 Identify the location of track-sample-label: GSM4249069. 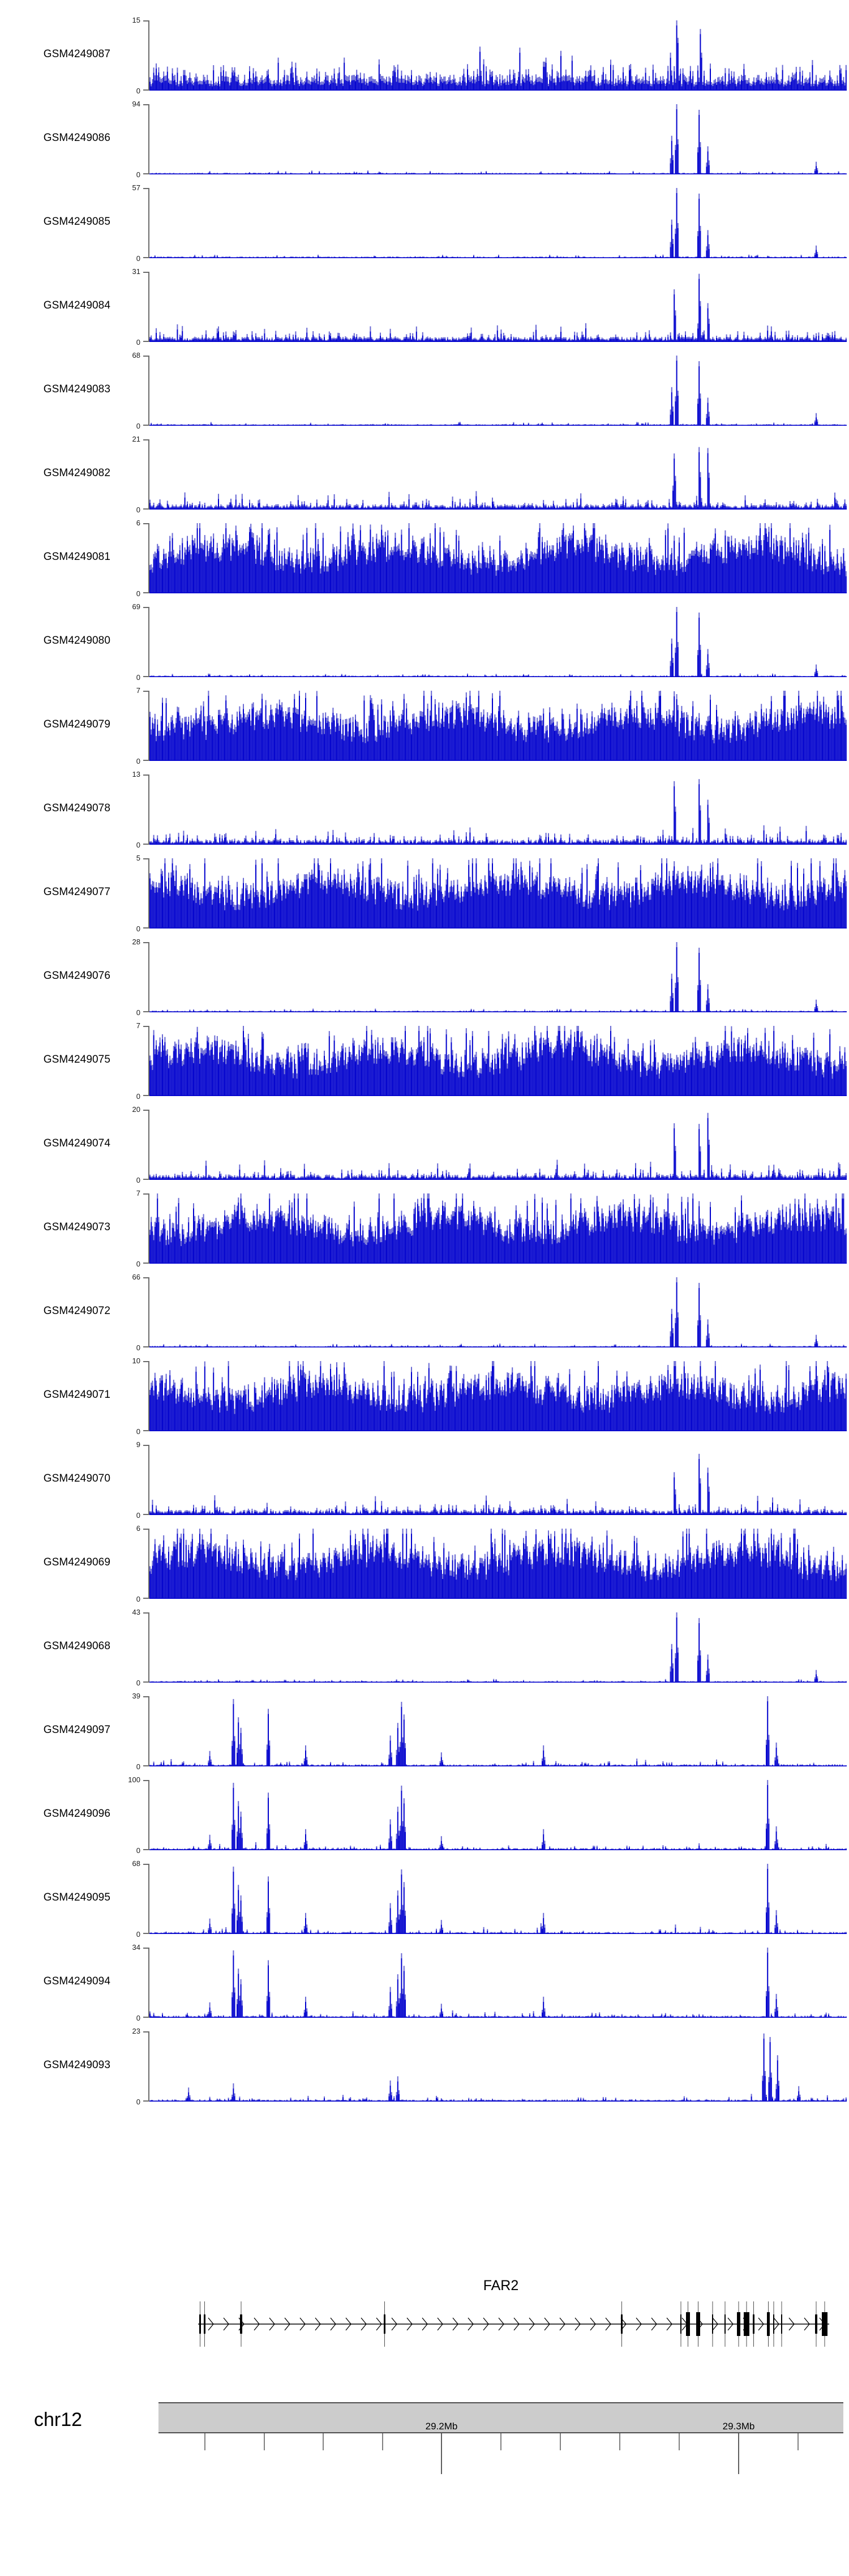
(55, 1562).